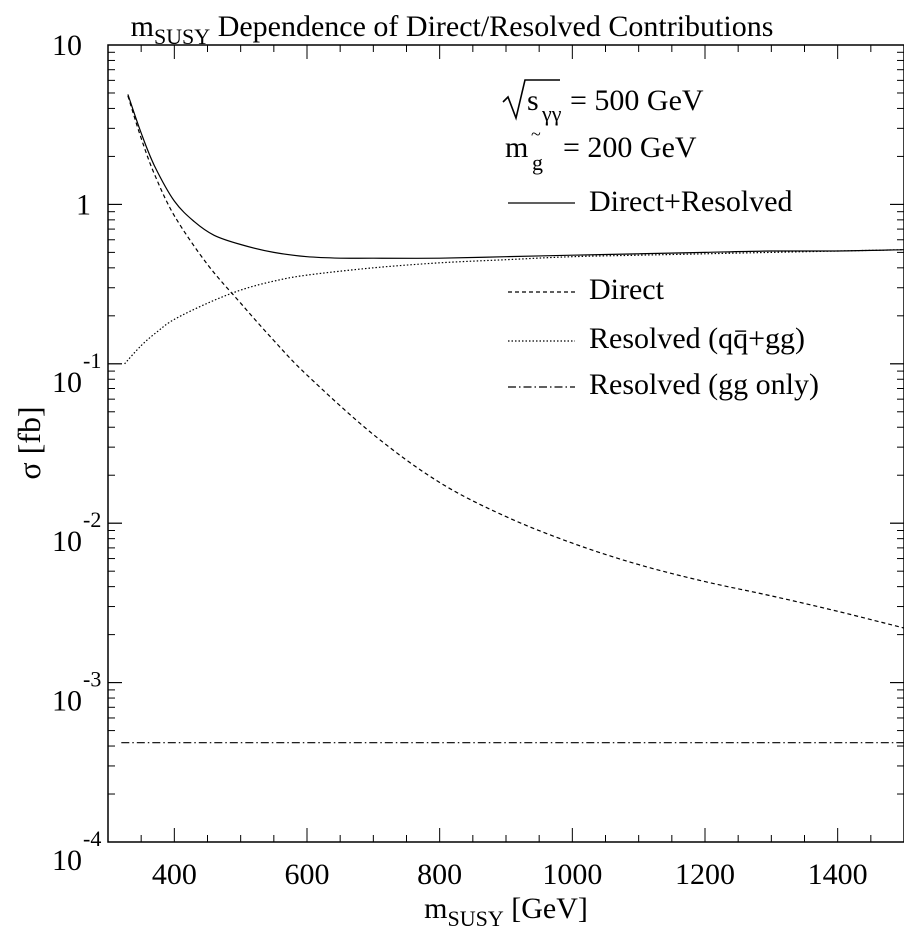 Image resolution: width=904 pixels, height=937 pixels. Describe the element at coordinates (506, 911) in the screenshot. I see `x-axis-label: mSUSY [GeV]` at that location.